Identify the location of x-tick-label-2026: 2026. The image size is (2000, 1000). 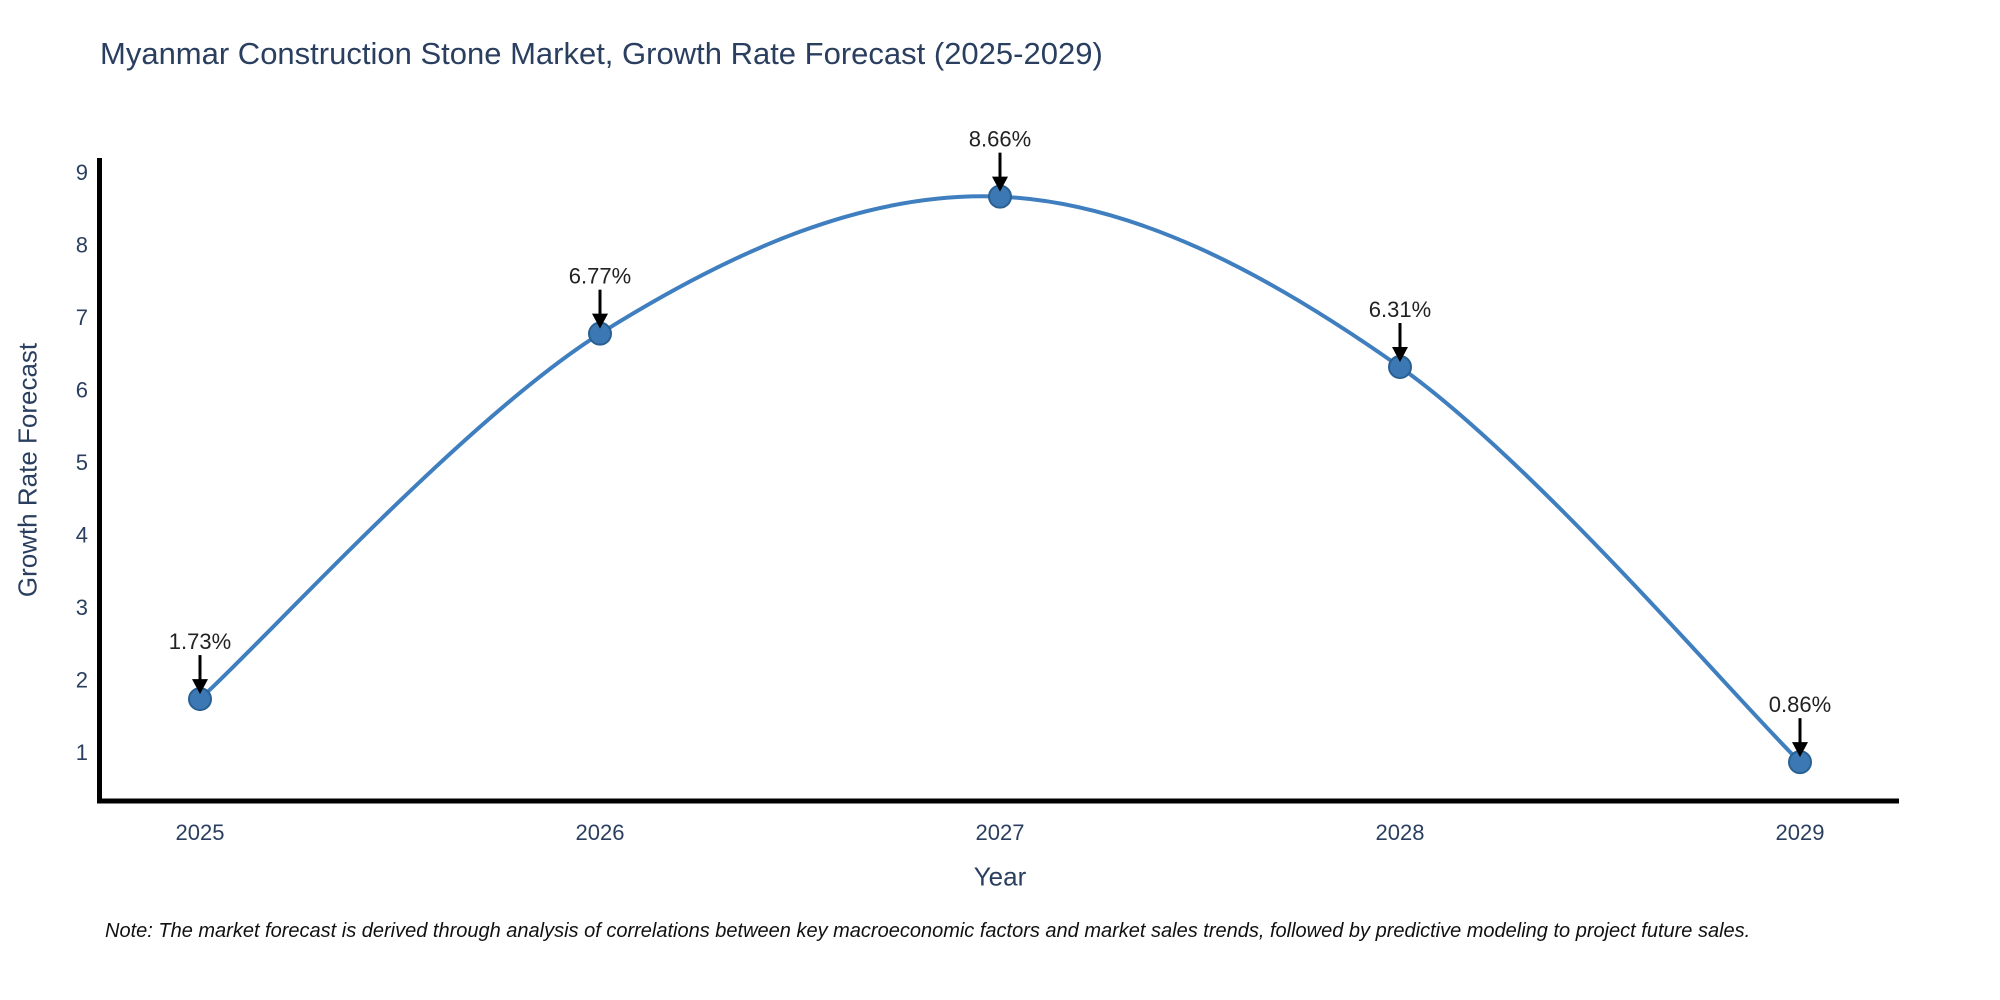
(600, 832).